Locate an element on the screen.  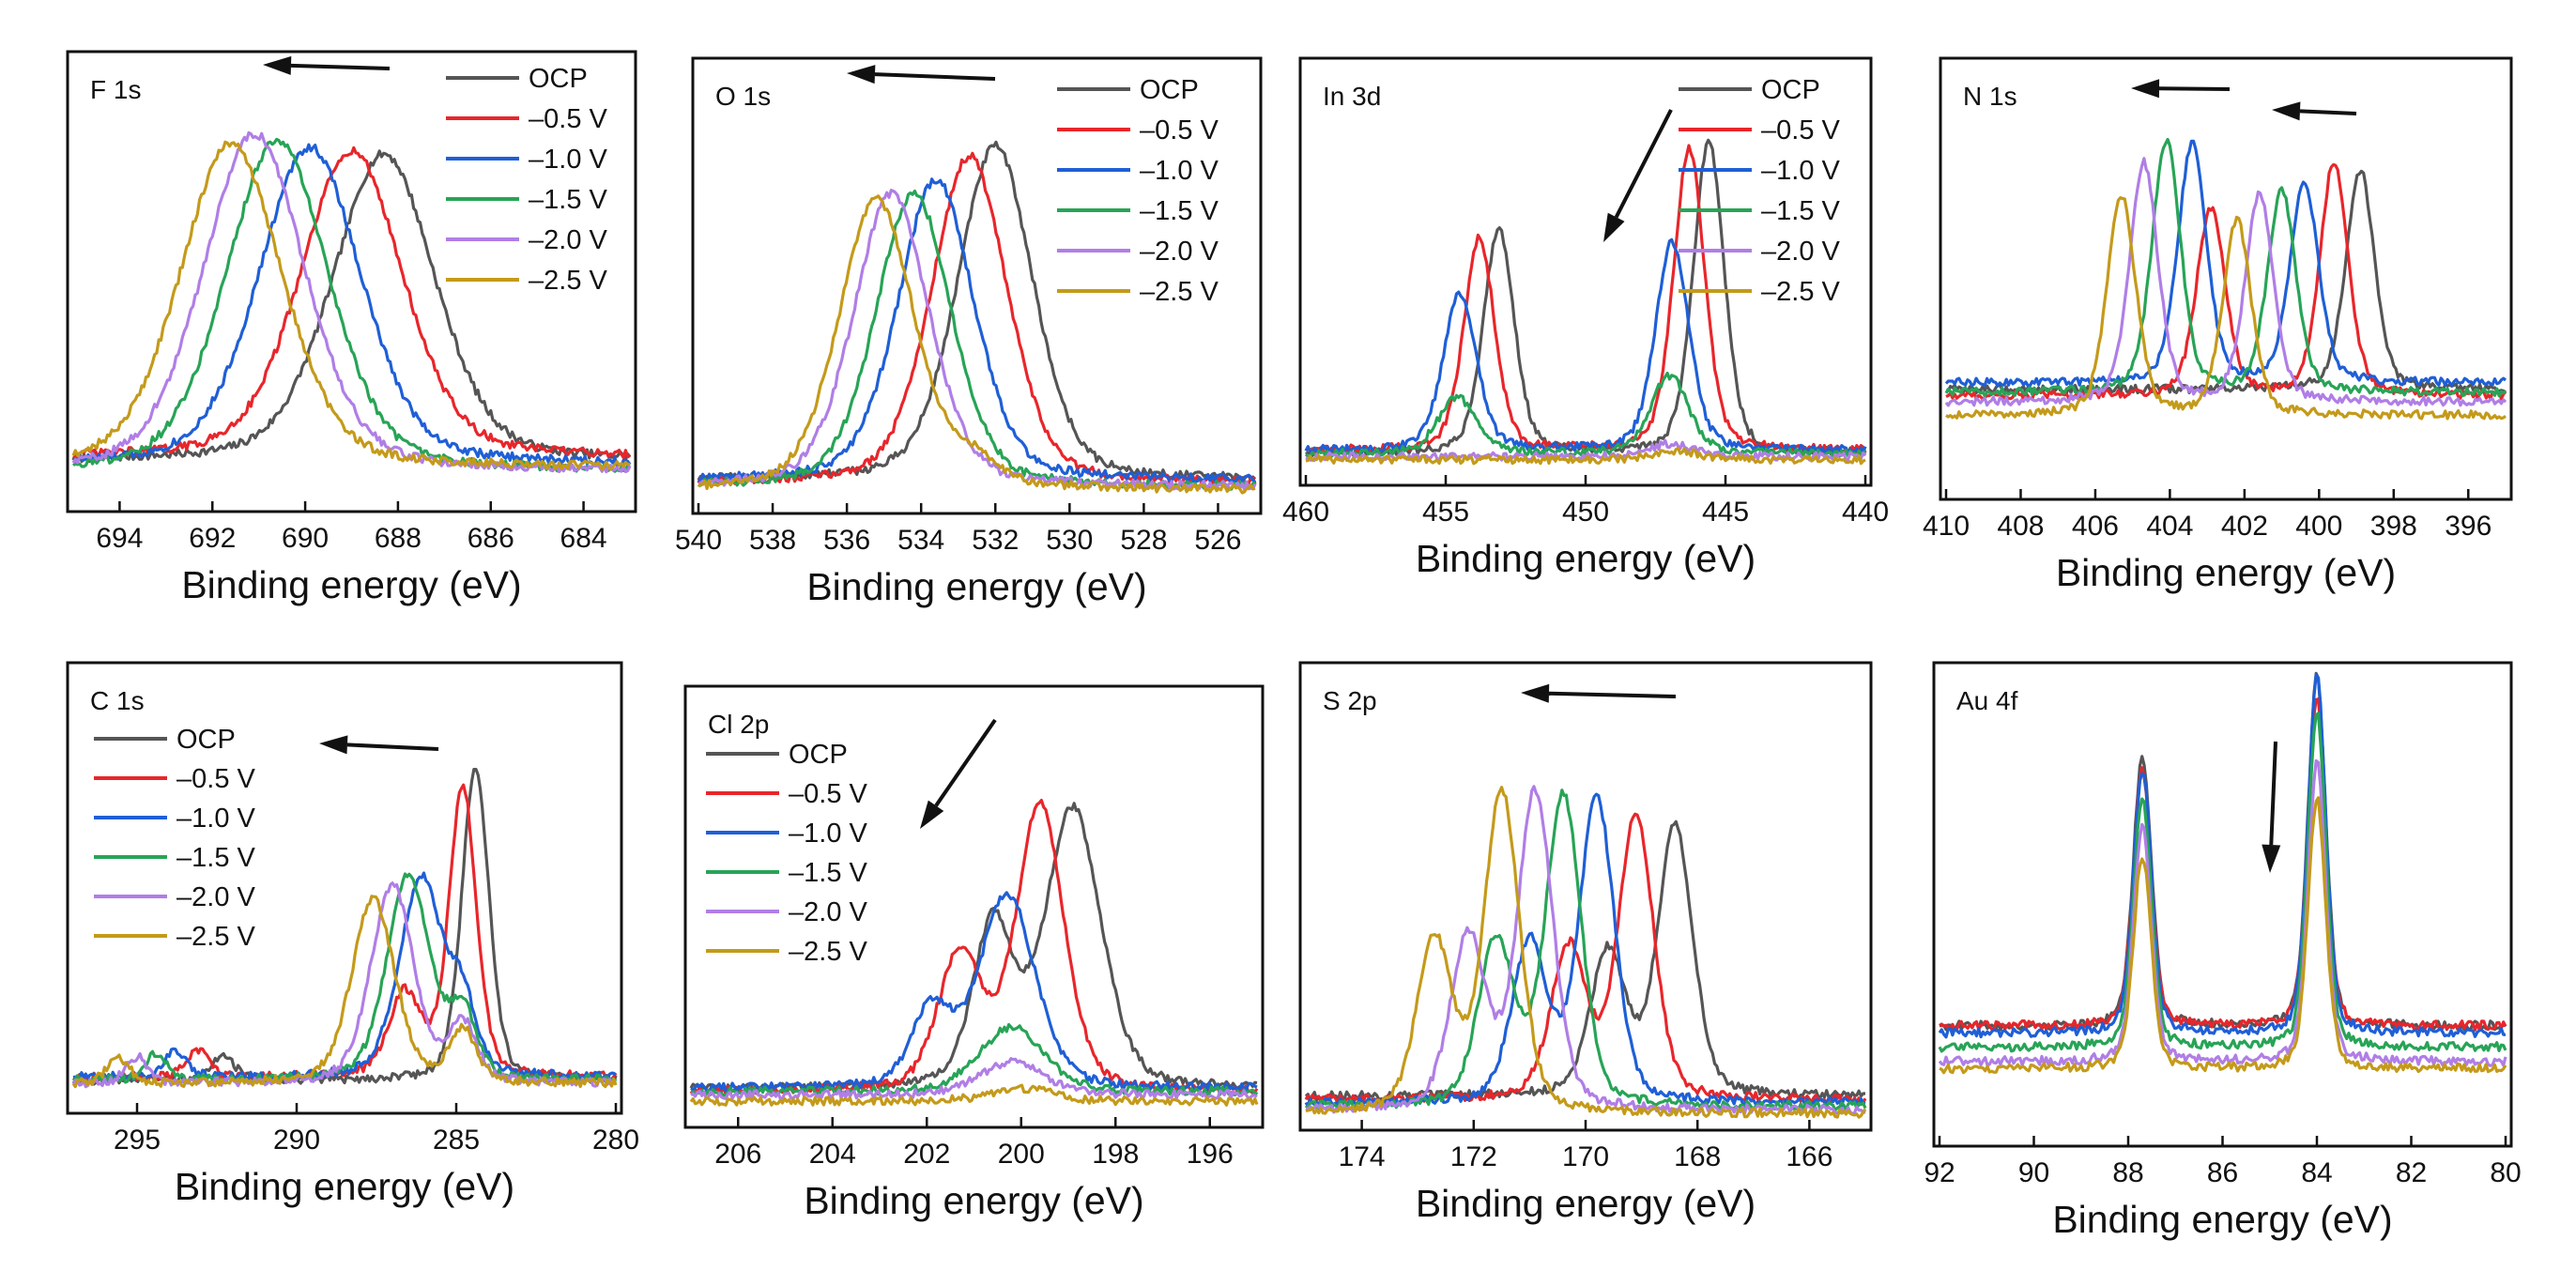
x-tick-label: 196 is located at coordinates (1211, 1154).